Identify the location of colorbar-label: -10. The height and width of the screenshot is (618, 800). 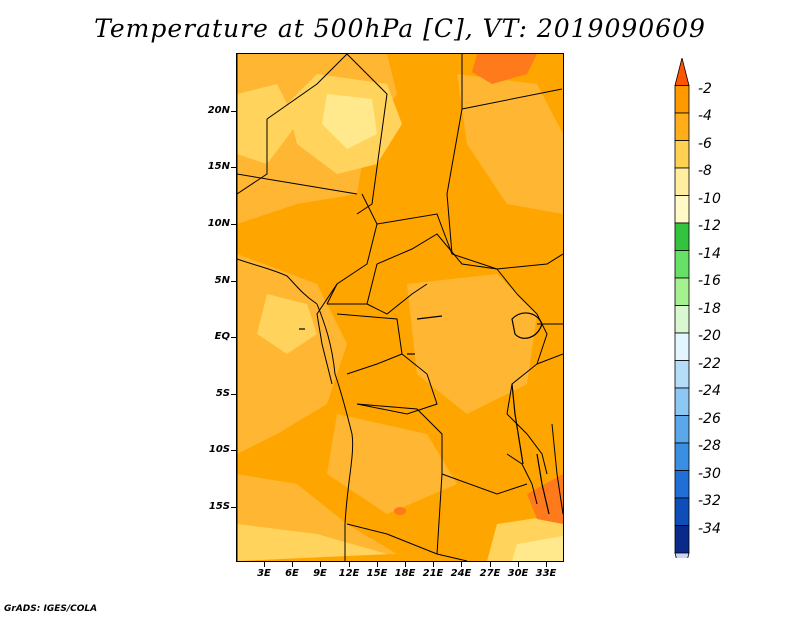
(709, 199).